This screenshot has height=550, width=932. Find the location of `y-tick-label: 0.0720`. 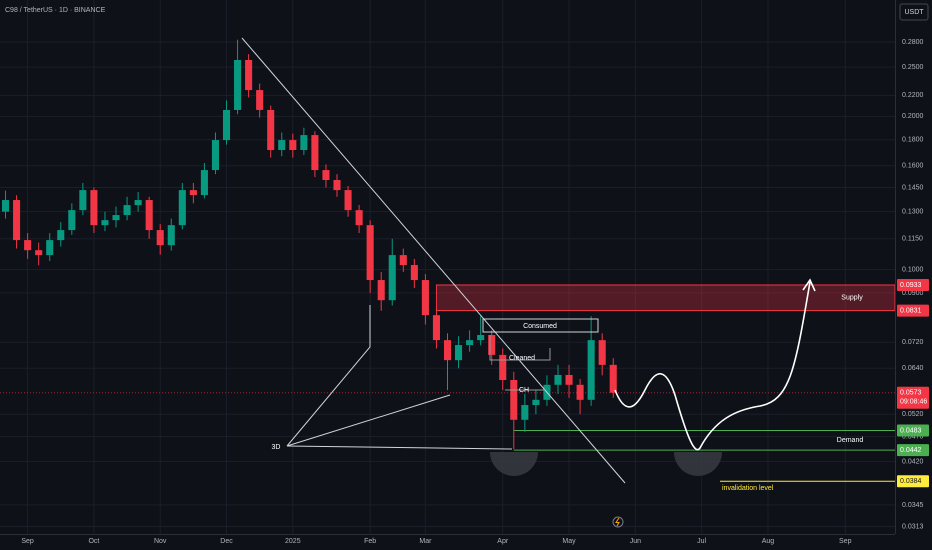

y-tick-label: 0.0720 is located at coordinates (913, 342).